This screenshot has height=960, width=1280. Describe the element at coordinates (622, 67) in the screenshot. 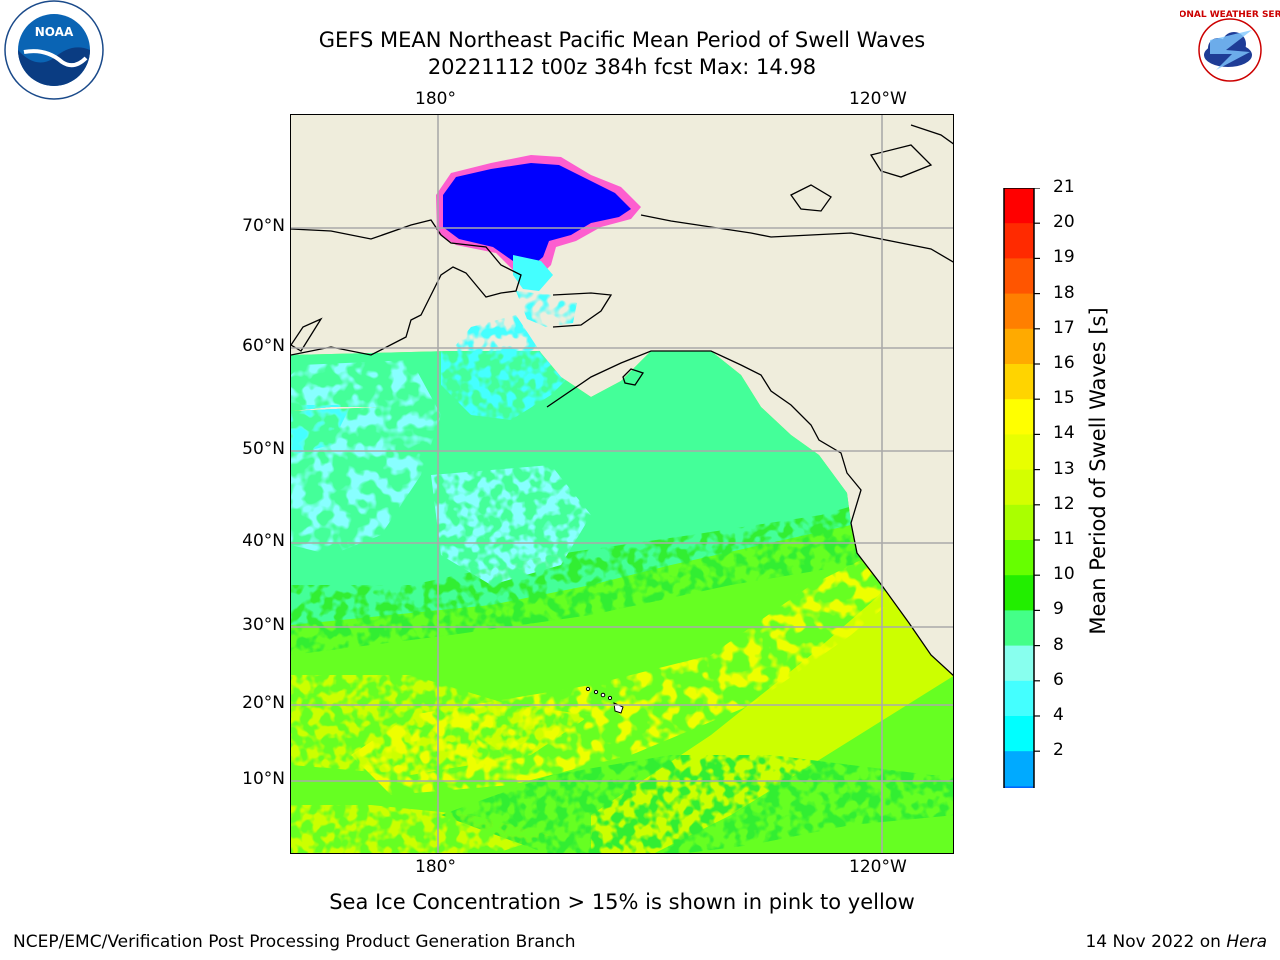

I see `chart-subtitle: 20221112 t00z 384h fcst Max: 14.98` at that location.